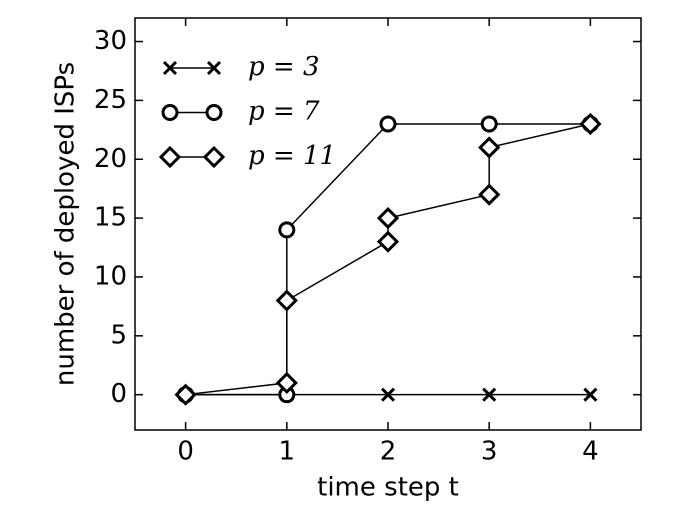 The image size is (676, 507). What do you see at coordinates (110, 276) in the screenshot?
I see `y-tick-label: 10` at bounding box center [110, 276].